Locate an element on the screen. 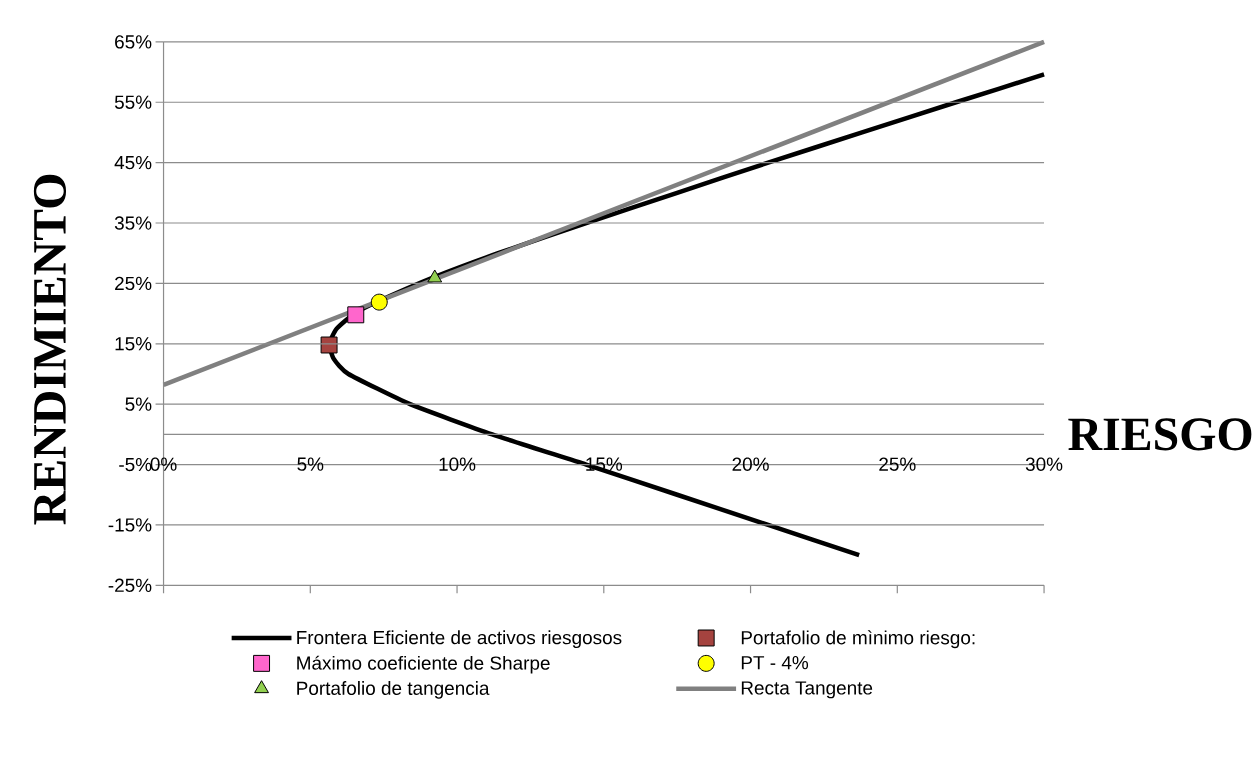  y-tick-label: 5% is located at coordinates (138, 404).